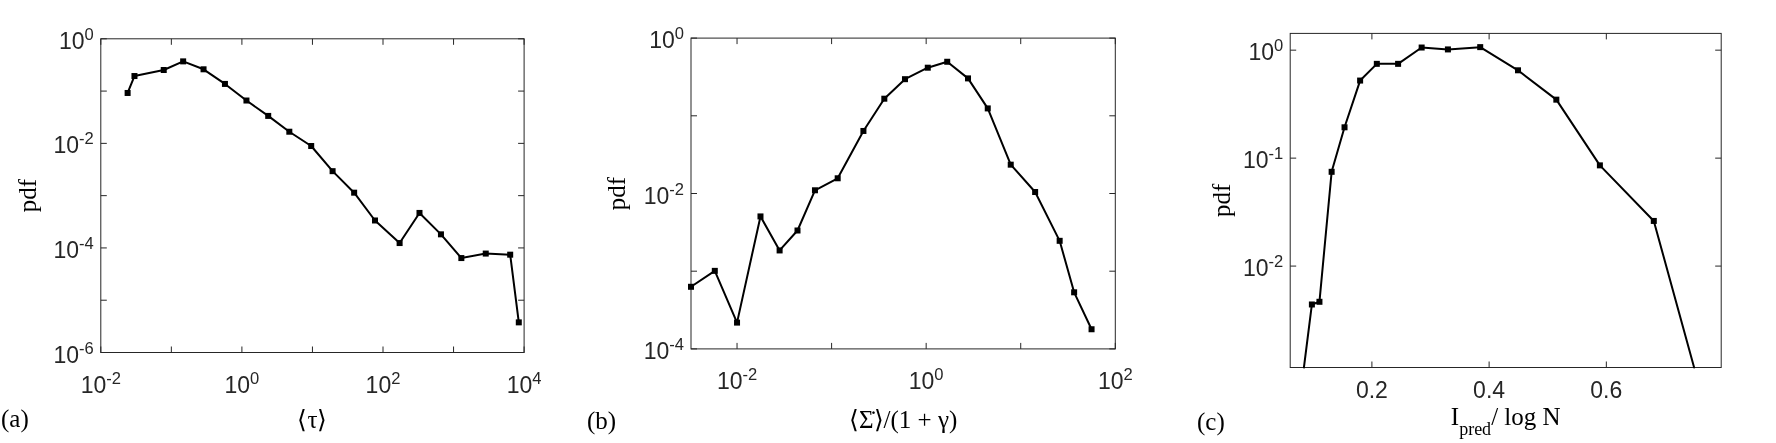 The width and height of the screenshot is (1776, 443). I want to click on x-axis-title: ⟨Σ̇⟩/(1 + γ), so click(903, 420).